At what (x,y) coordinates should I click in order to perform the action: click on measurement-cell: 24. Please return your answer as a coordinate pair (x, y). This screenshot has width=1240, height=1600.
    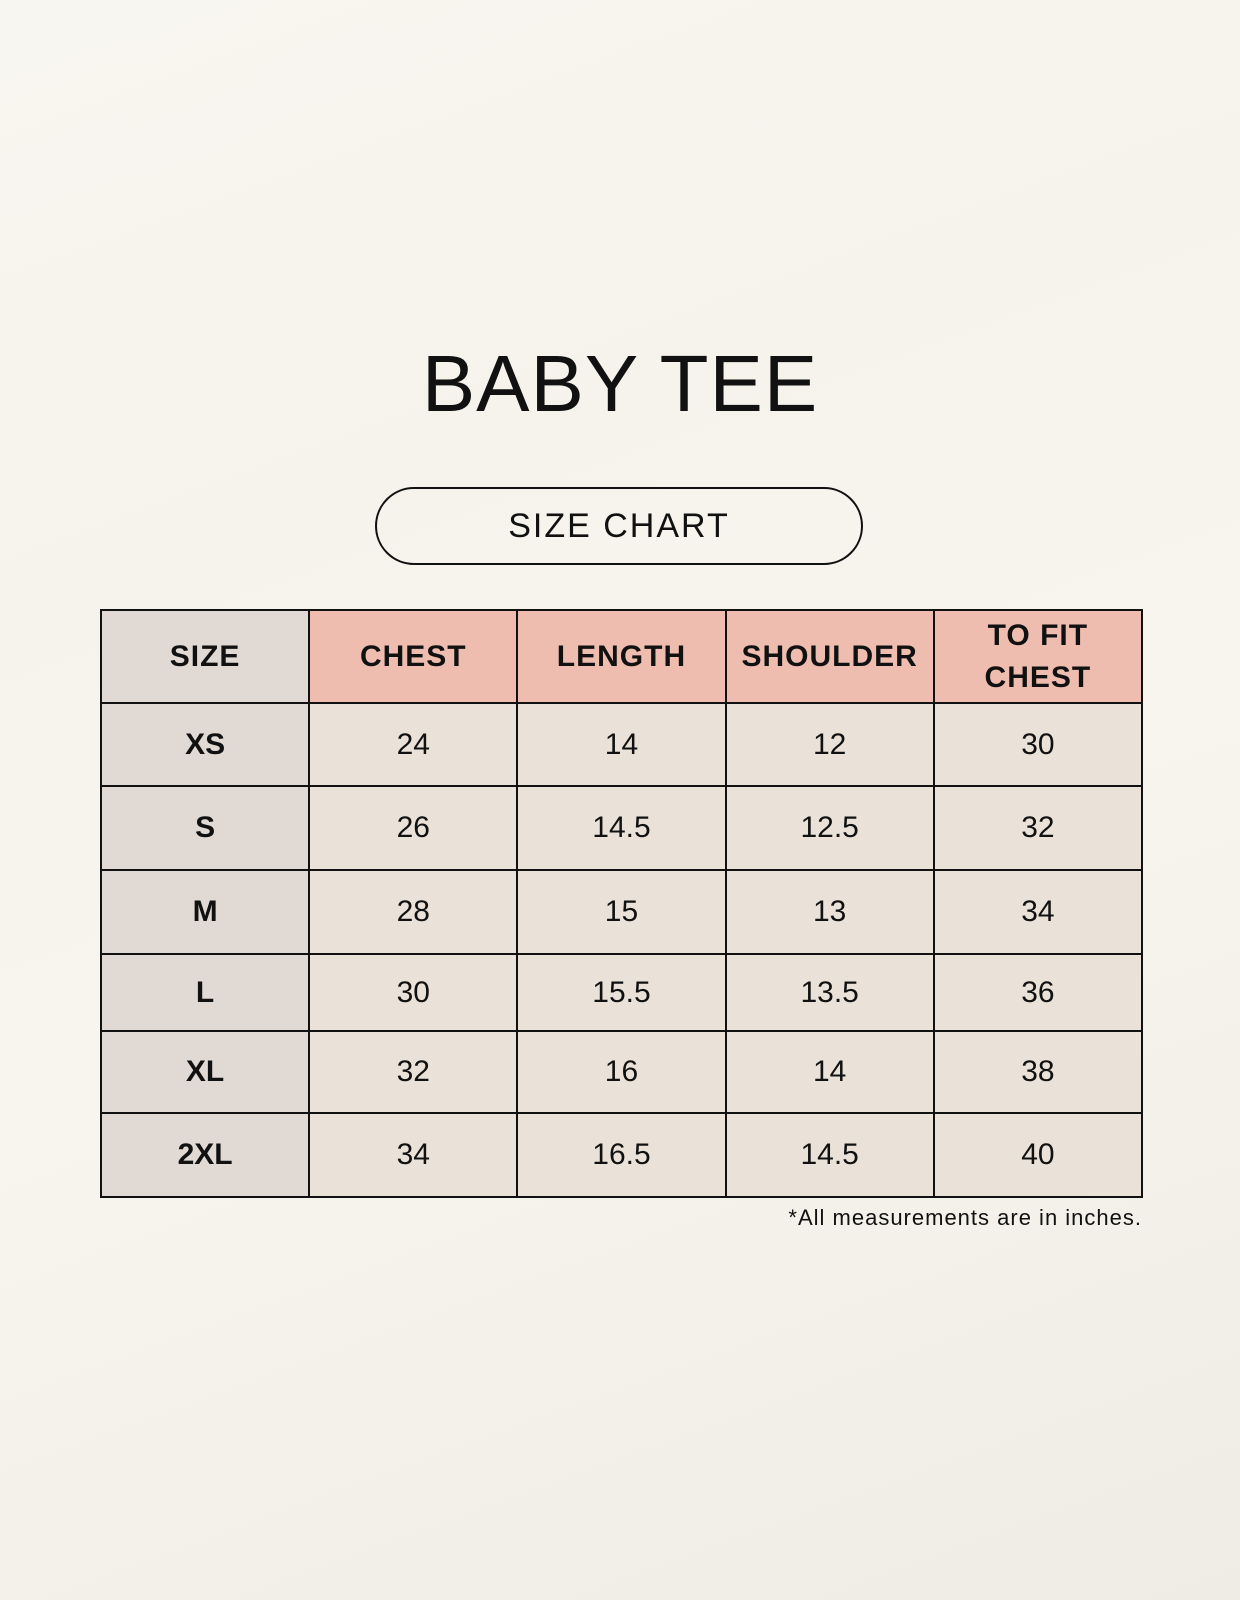
    Looking at the image, I should click on (413, 744).